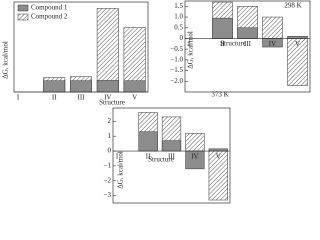 The width and height of the screenshot is (320, 240). I want to click on y-tick-label: 1.5, so click(178, 6).